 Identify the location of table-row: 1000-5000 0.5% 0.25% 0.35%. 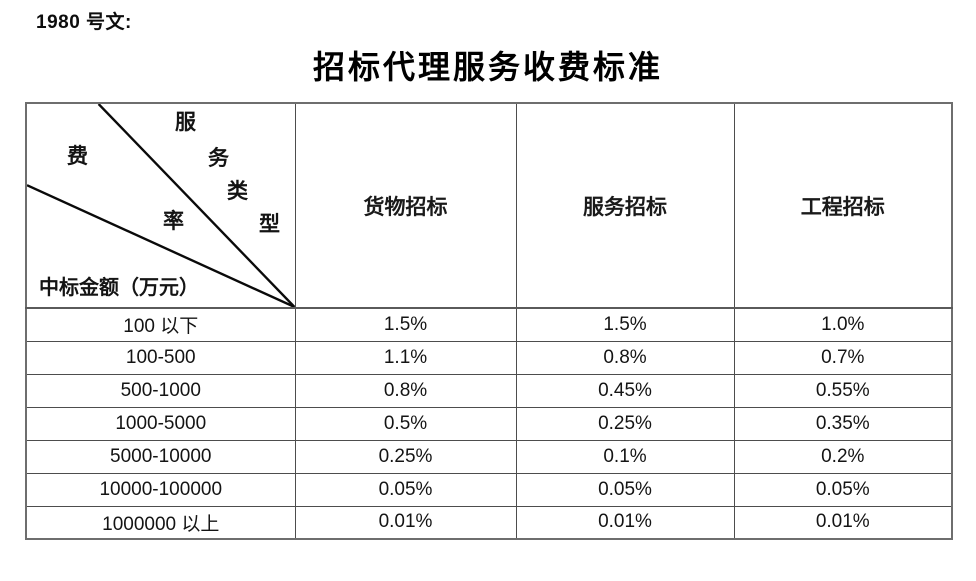
(489, 423).